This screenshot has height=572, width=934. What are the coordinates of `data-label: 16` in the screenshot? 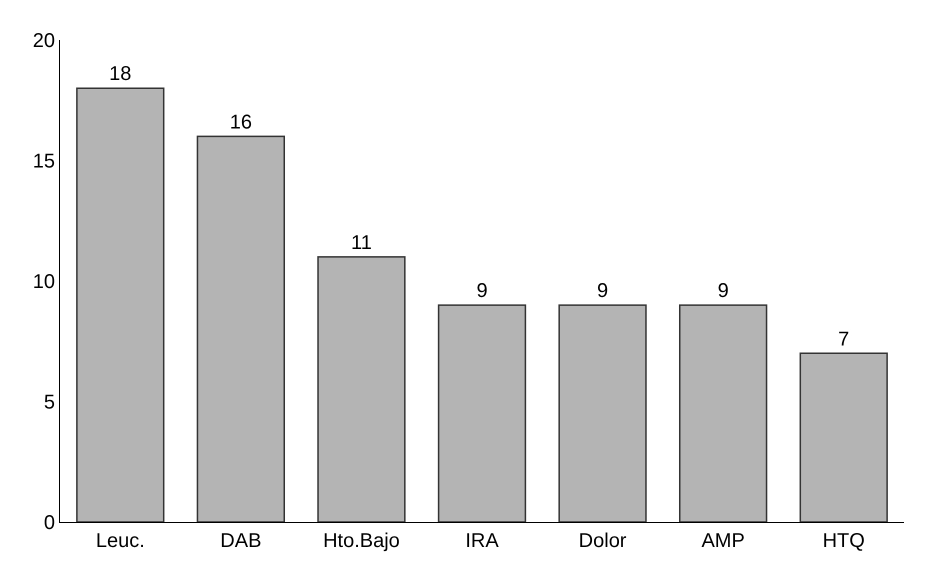 It's located at (241, 122).